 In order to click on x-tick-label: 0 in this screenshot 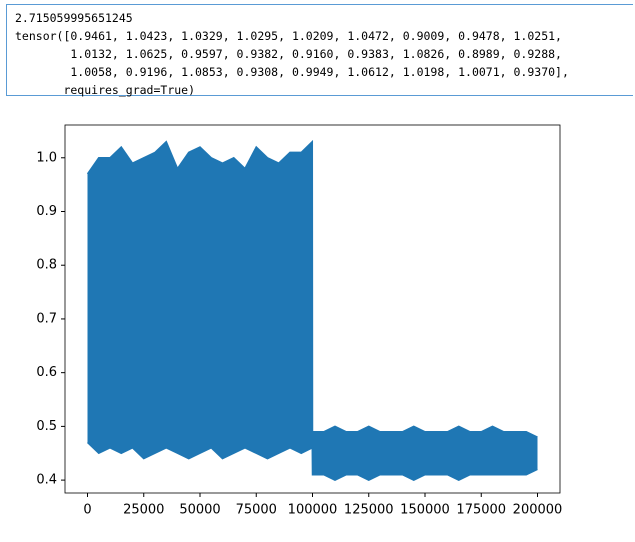, I will do `click(87, 510)`.